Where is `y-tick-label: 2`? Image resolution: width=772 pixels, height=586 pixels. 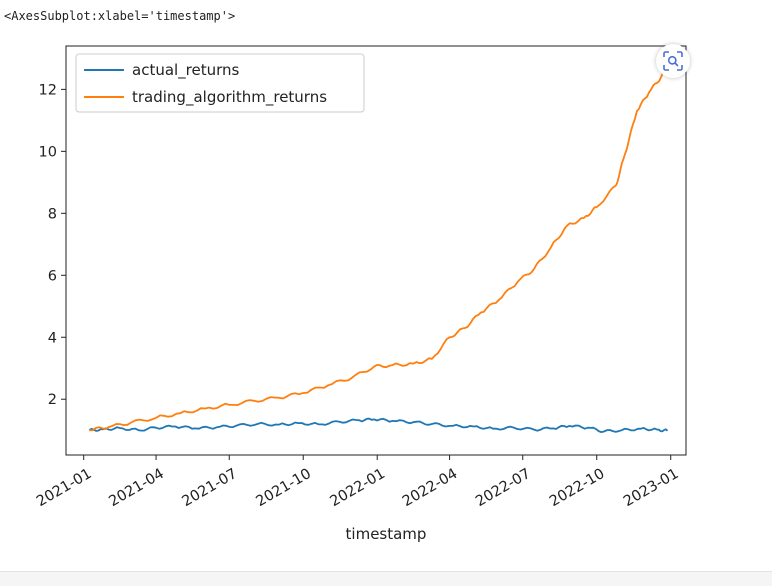
y-tick-label: 2 is located at coordinates (52, 400).